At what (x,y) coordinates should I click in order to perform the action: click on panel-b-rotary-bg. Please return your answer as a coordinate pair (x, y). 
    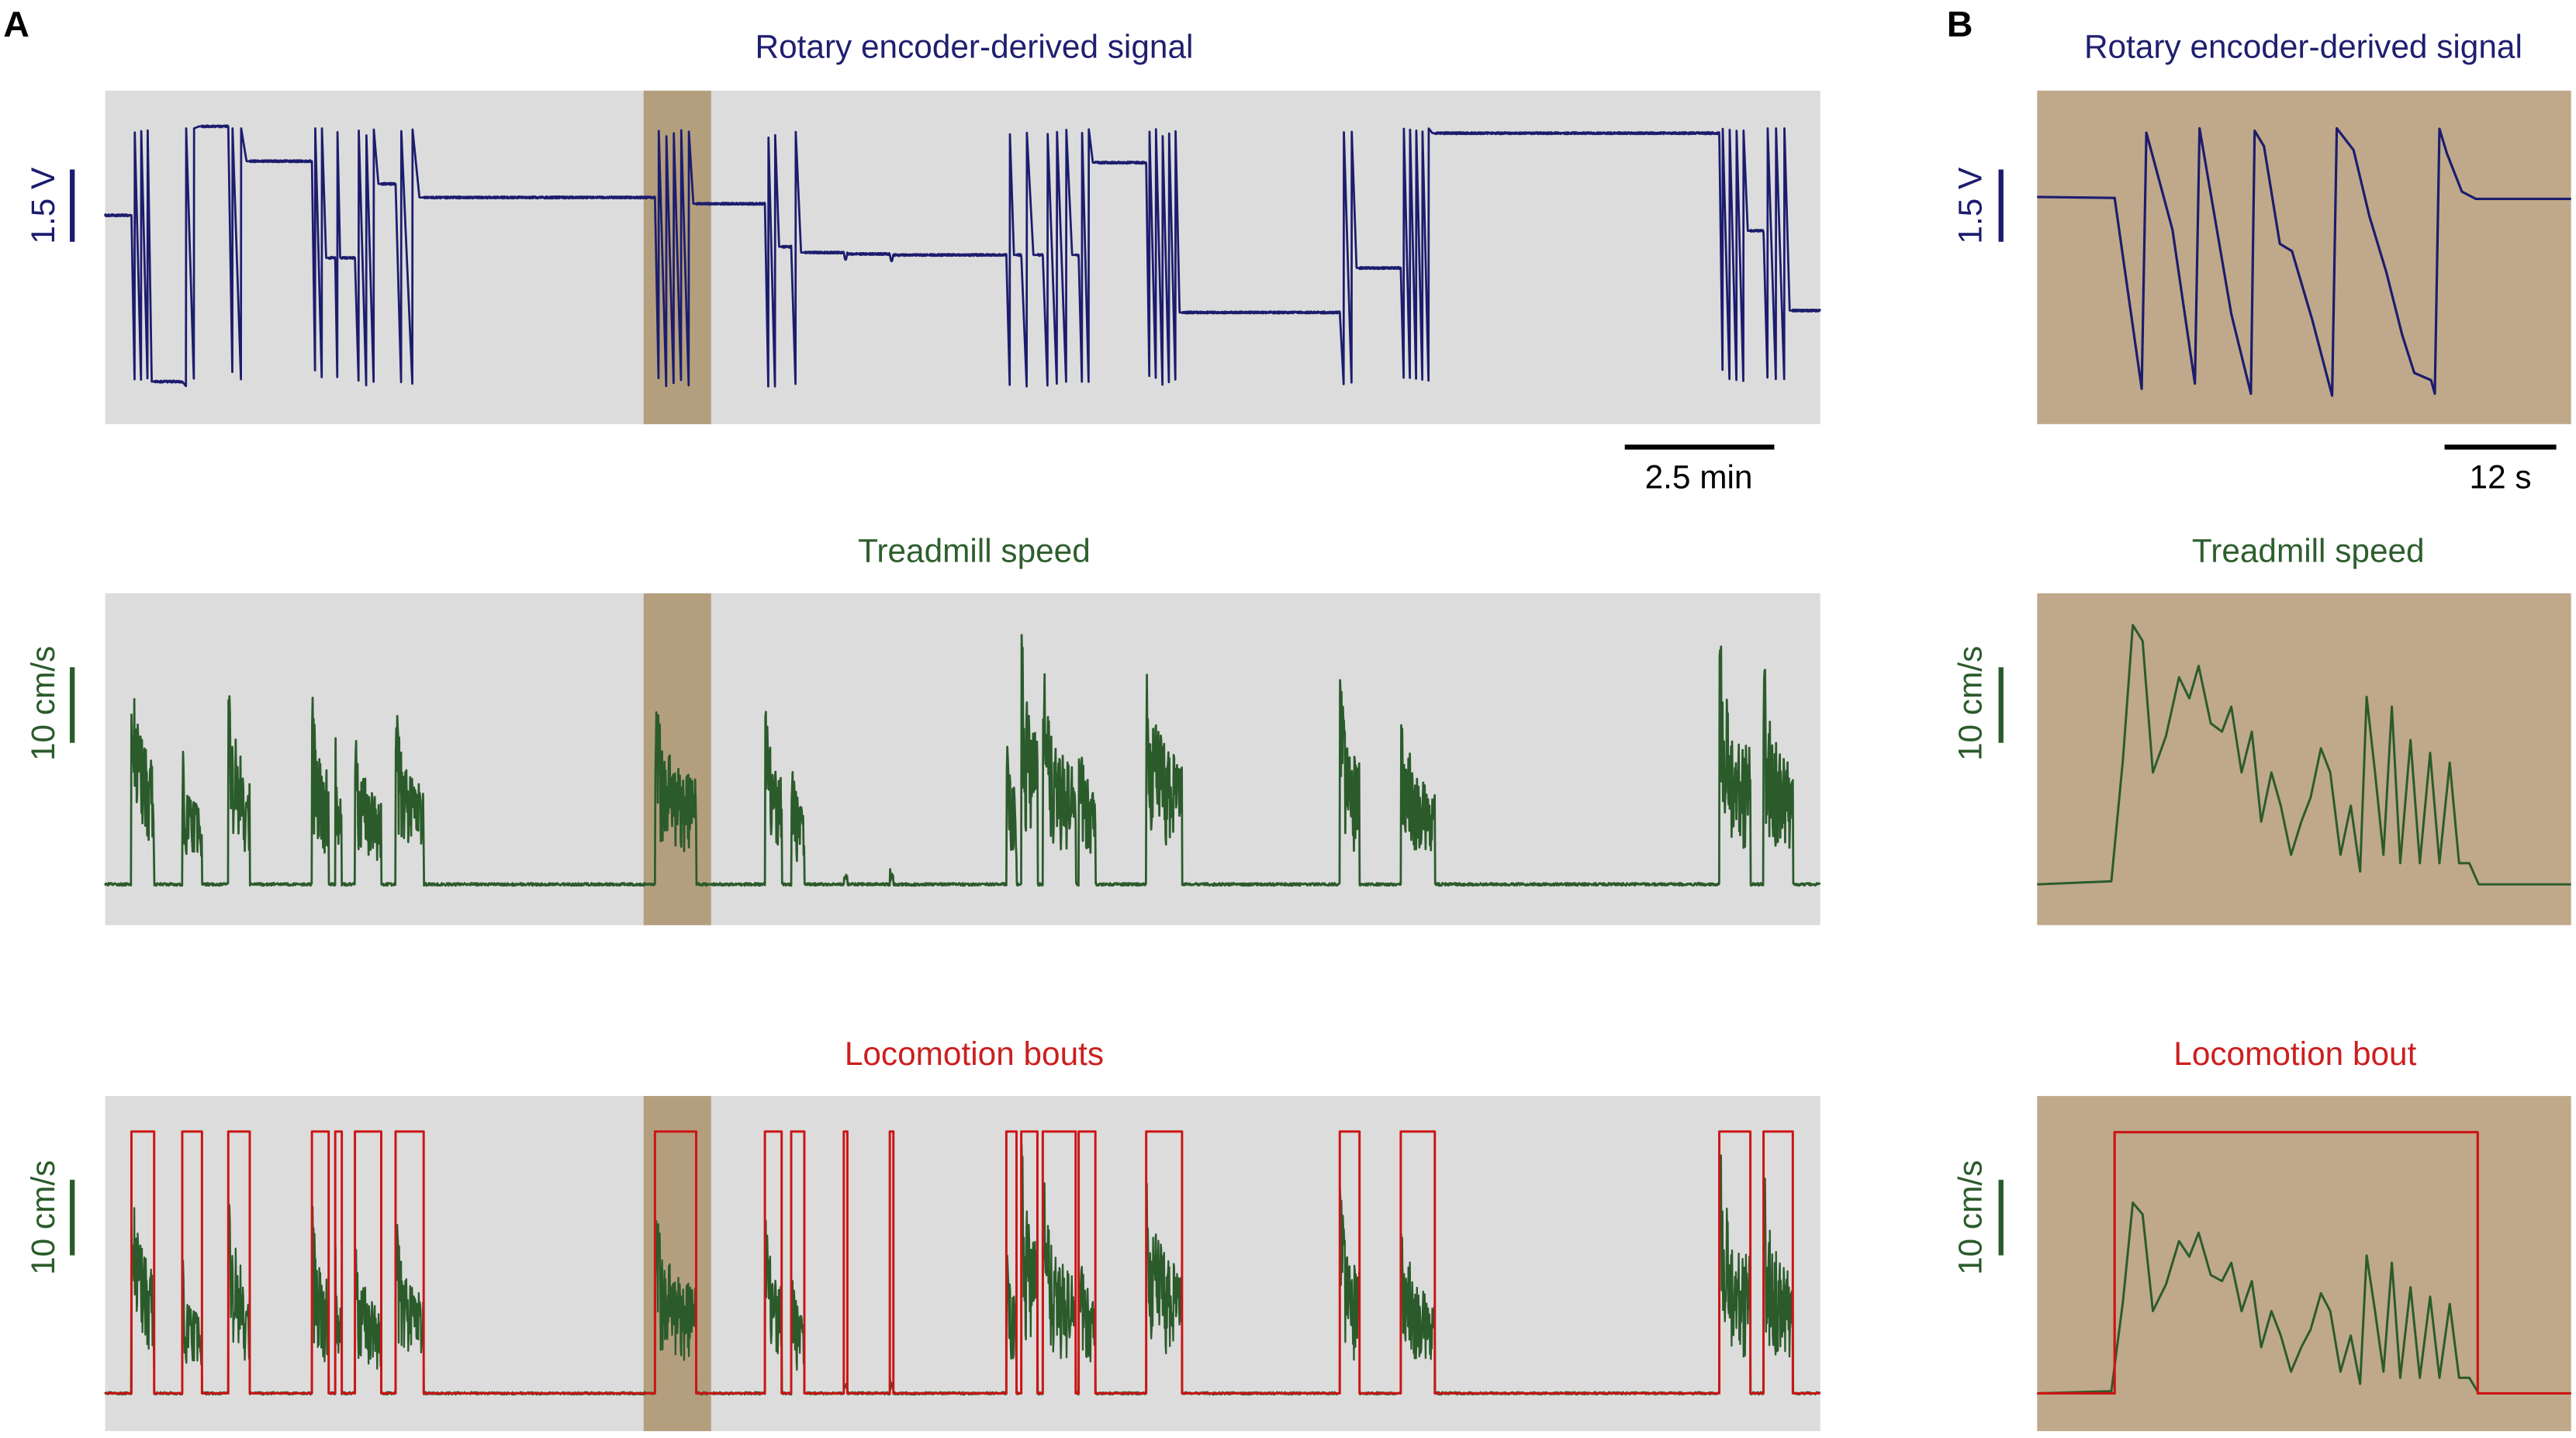
    Looking at the image, I should click on (2304, 257).